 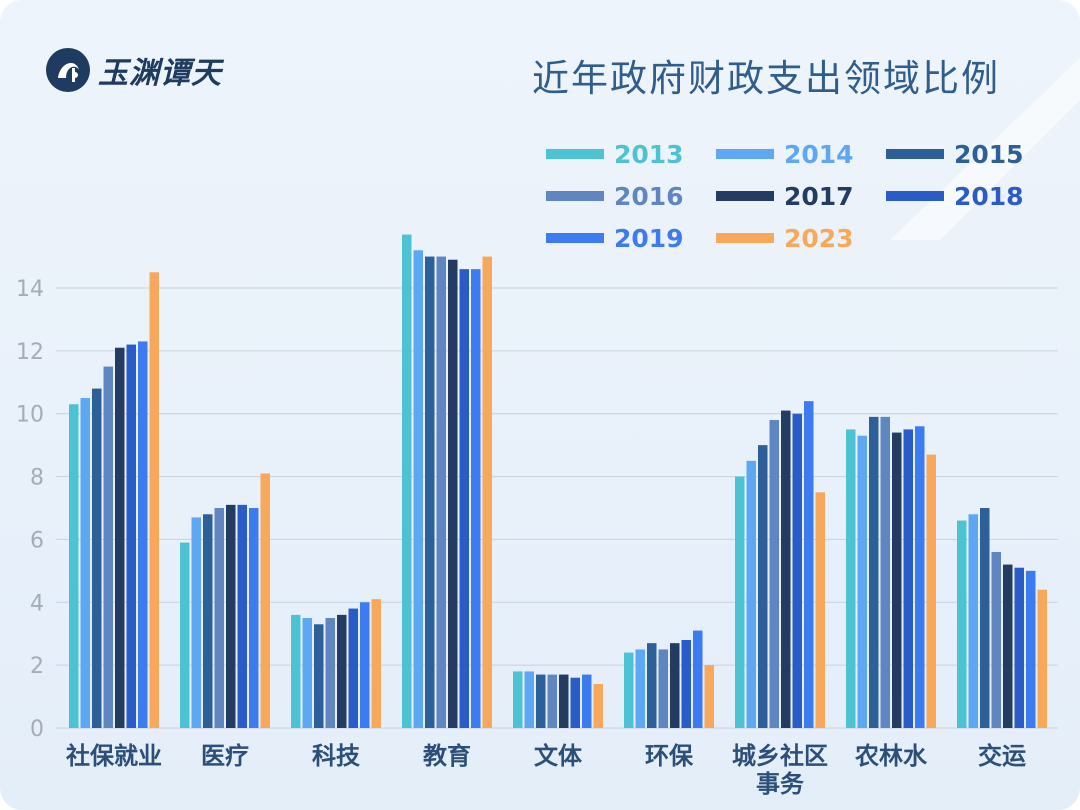 I want to click on x-category-label: 城乡社区事务, so click(x=780, y=770).